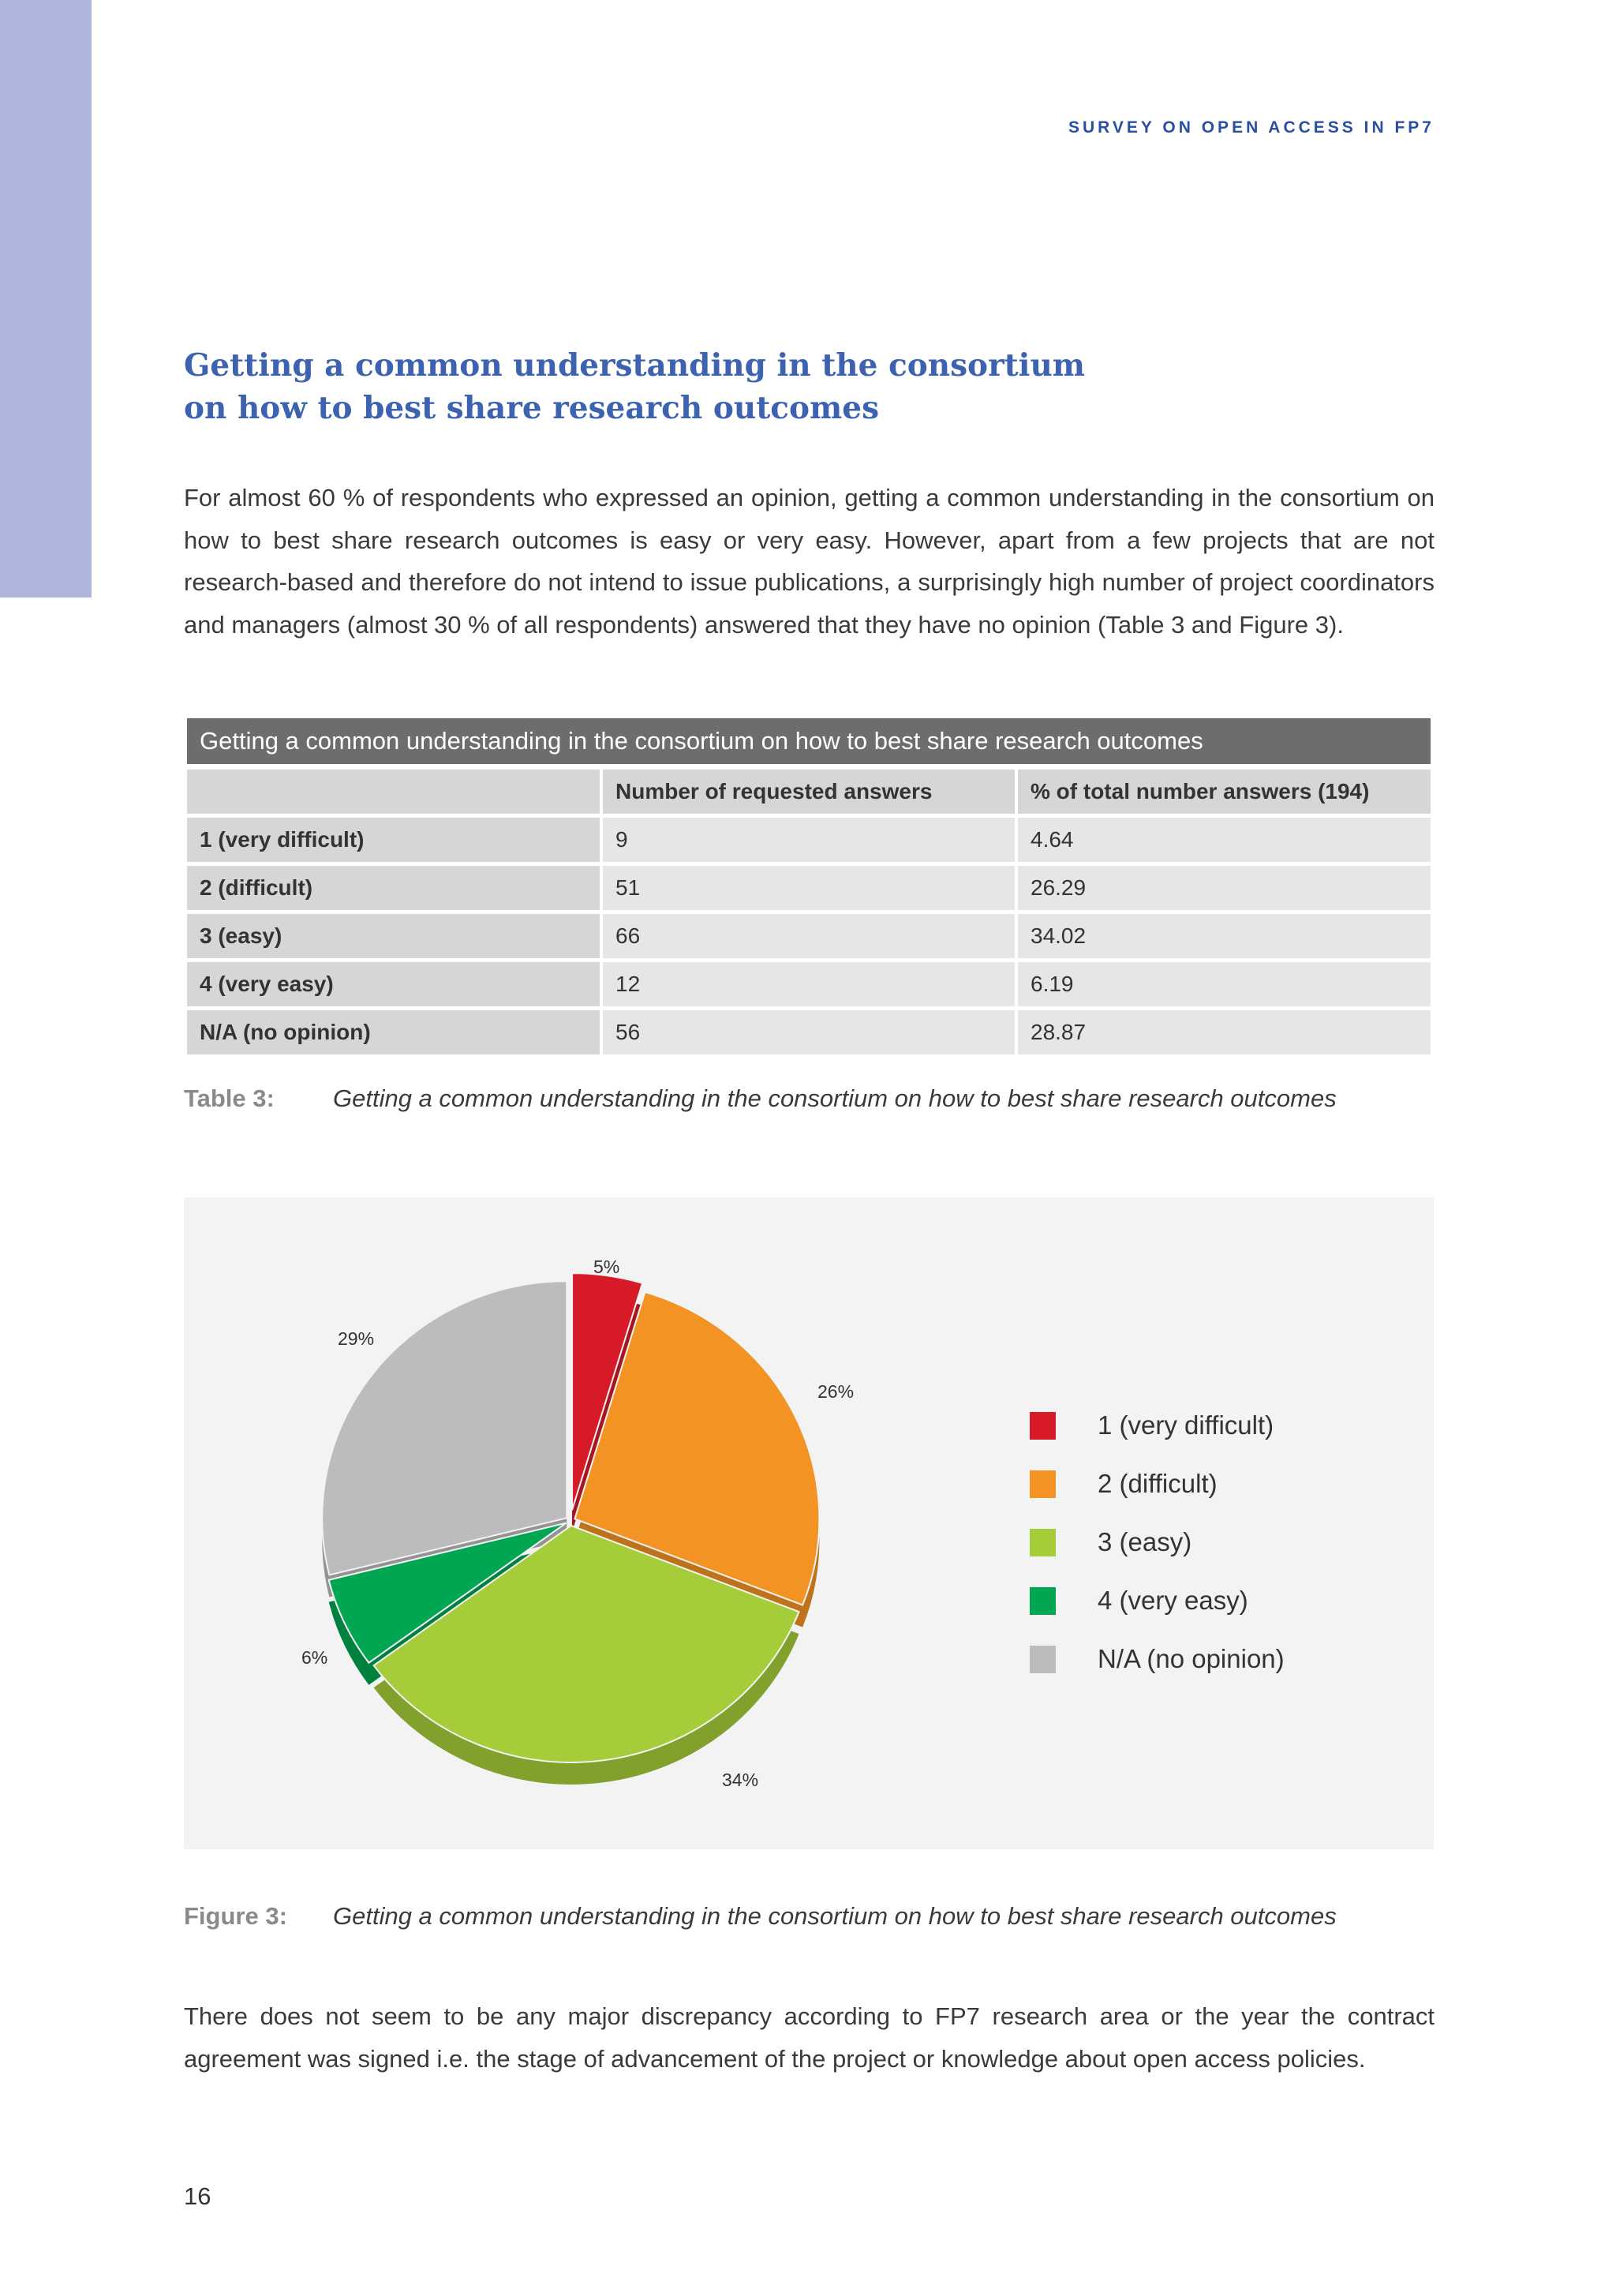 The height and width of the screenshot is (2296, 1616). What do you see at coordinates (235, 1916) in the screenshot?
I see `figure-caption-label: Figure 3:` at bounding box center [235, 1916].